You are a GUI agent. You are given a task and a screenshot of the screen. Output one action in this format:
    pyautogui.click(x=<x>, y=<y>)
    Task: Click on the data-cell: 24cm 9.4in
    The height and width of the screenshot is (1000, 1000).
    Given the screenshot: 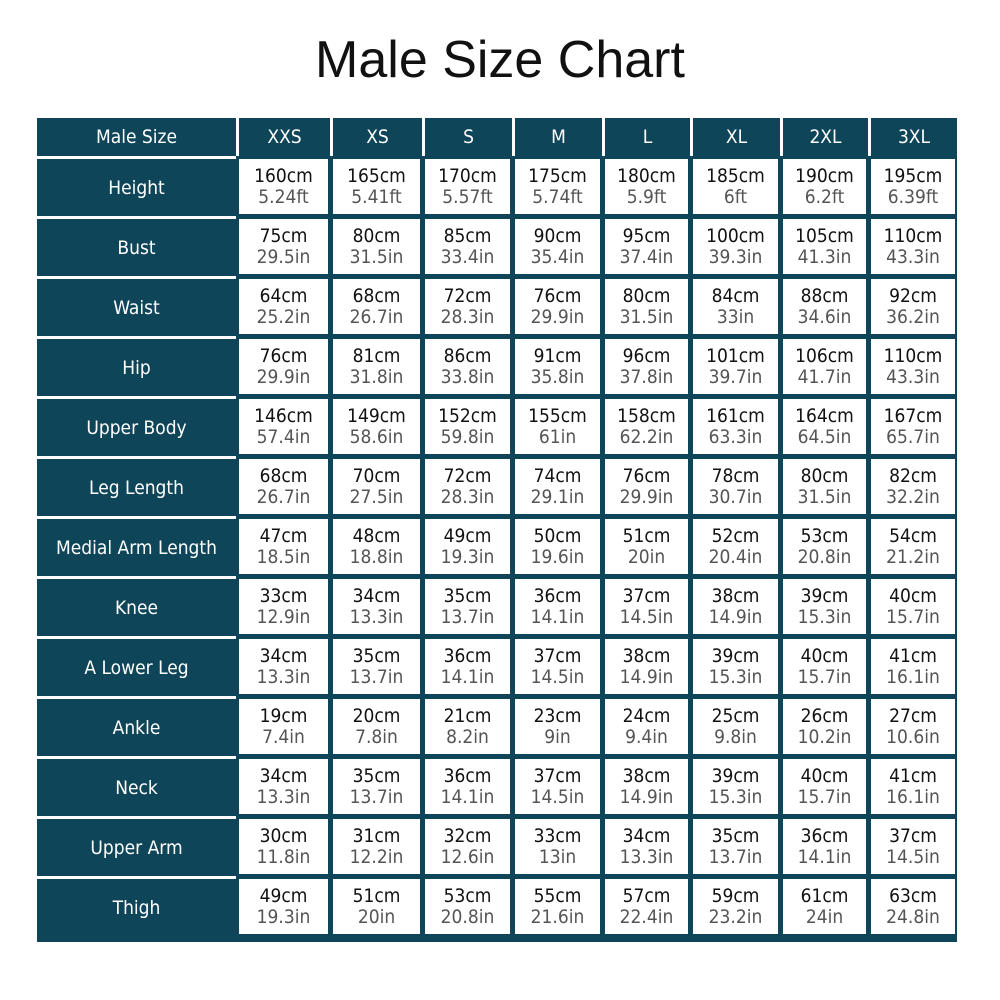 What is the action you would take?
    pyautogui.click(x=646, y=726)
    